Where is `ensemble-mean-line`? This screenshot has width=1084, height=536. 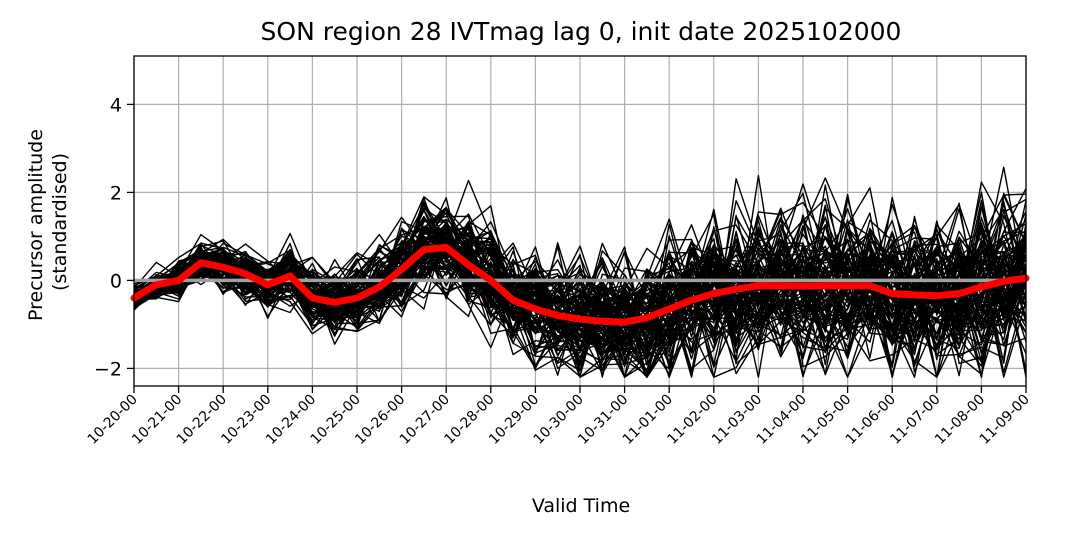
ensemble-mean-line is located at coordinates (580, 284).